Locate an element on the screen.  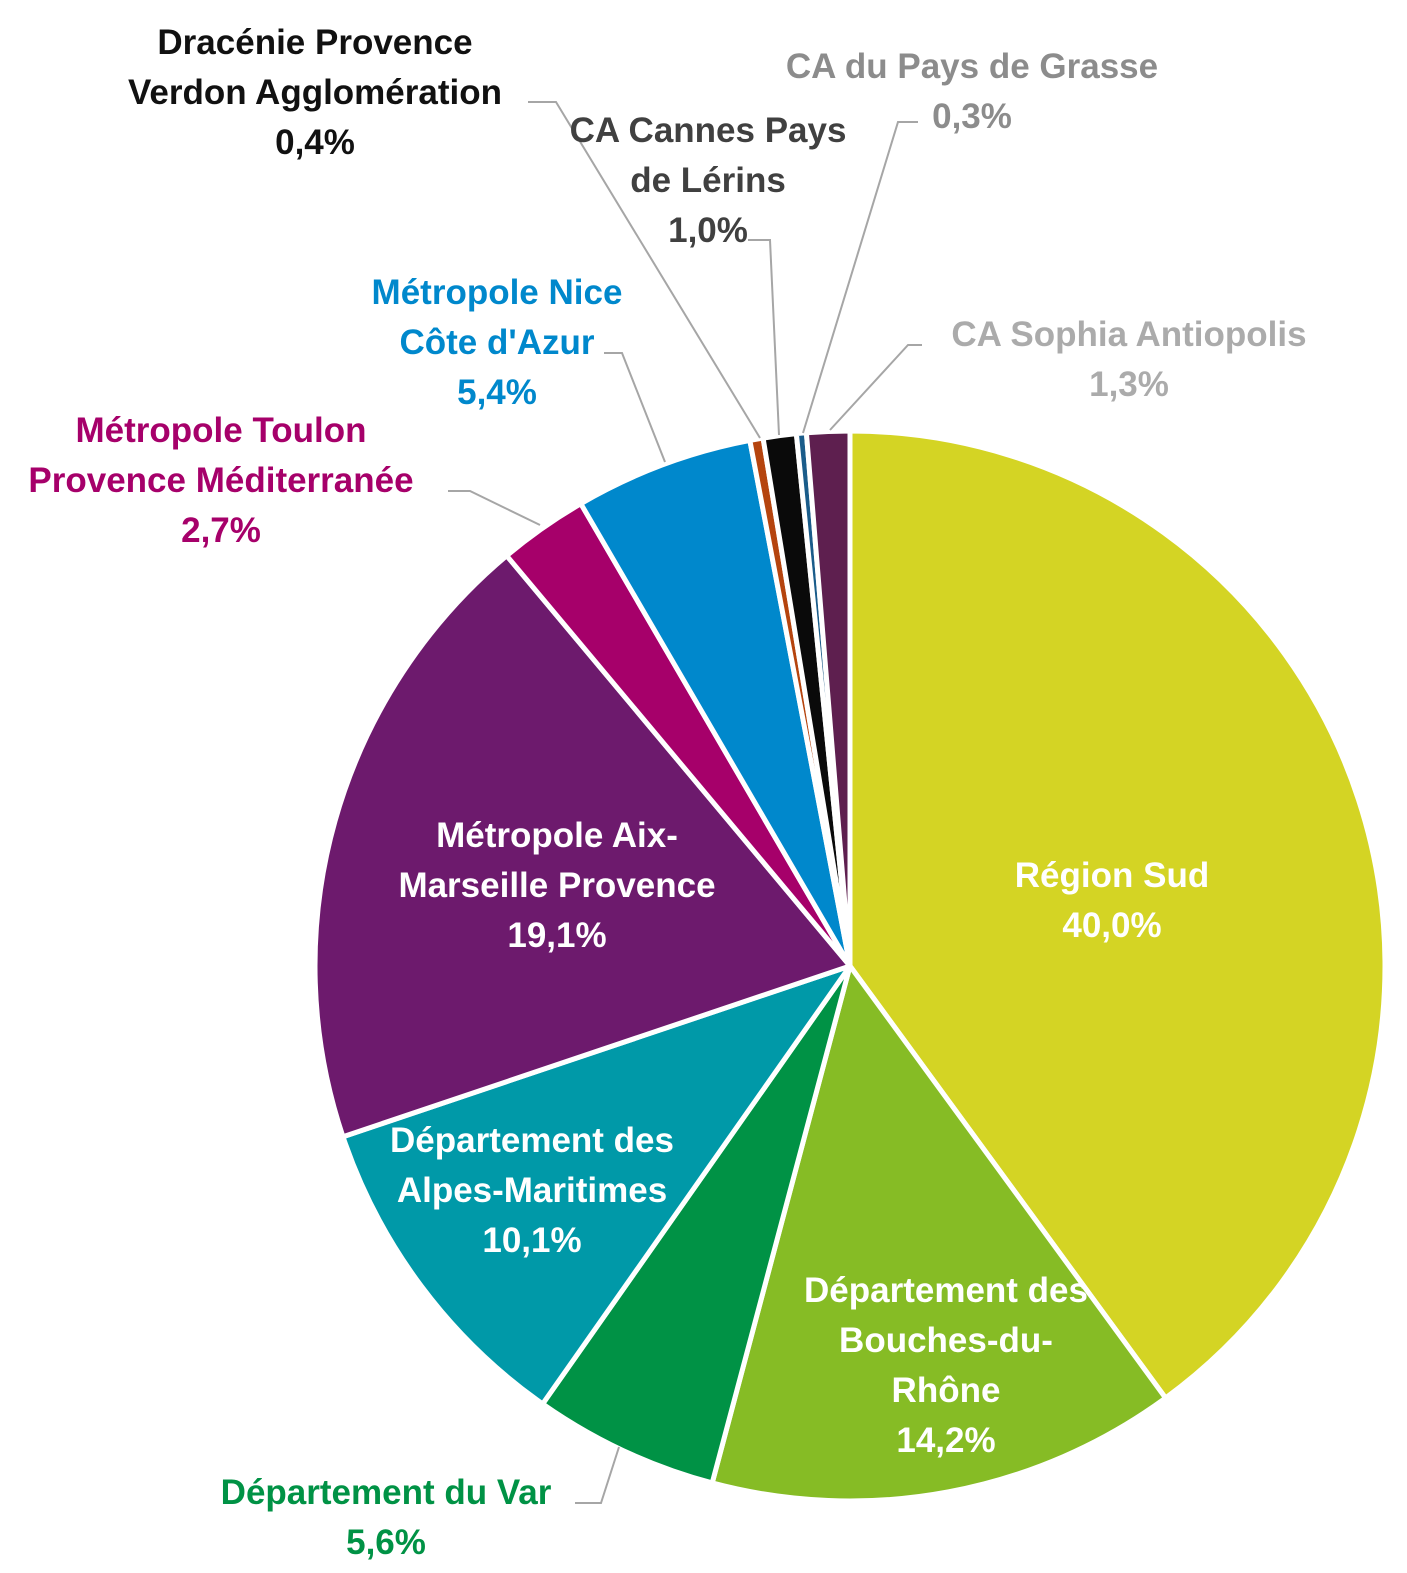
slice-value-label: 2,7% is located at coordinates (221, 530).